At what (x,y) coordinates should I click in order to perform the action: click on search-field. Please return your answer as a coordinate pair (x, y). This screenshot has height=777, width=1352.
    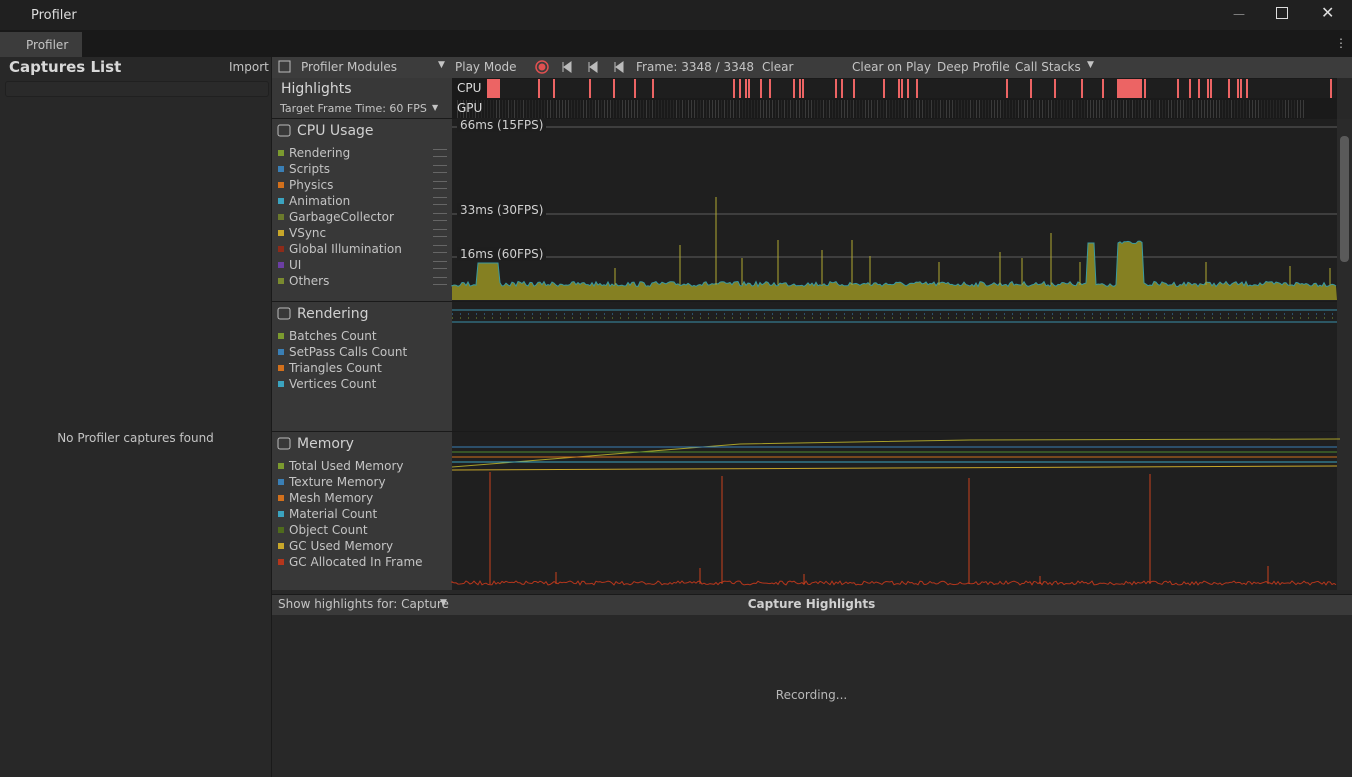
    Looking at the image, I should click on (137, 89).